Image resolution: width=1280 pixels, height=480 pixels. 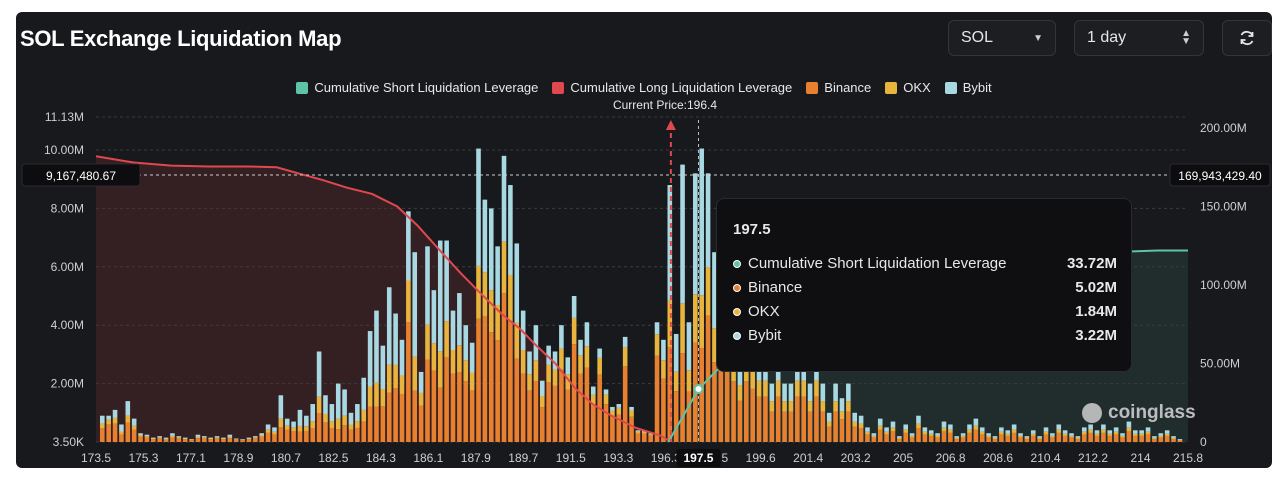 I want to click on legend-swatch, so click(x=891, y=87).